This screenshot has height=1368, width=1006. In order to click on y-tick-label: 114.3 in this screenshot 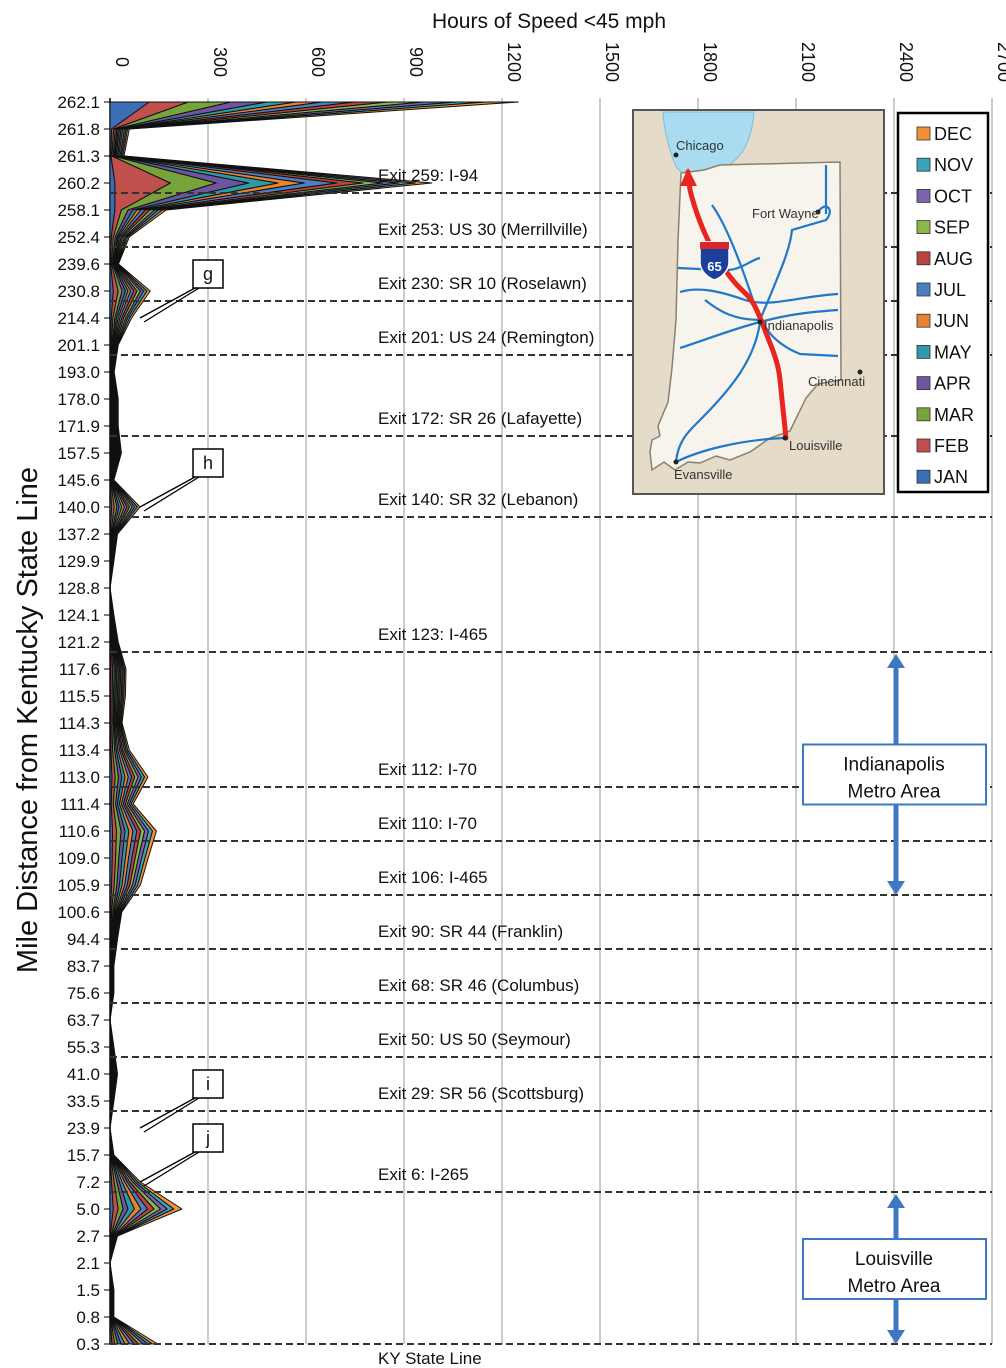, I will do `click(79, 723)`.